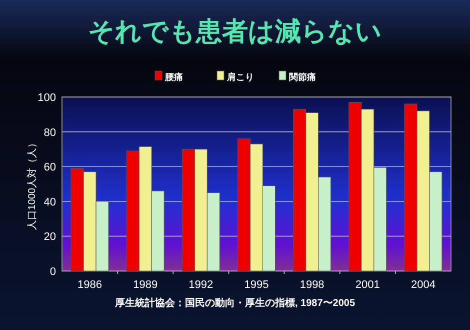 This screenshot has width=470, height=330. Describe the element at coordinates (423, 285) in the screenshot. I see `x-tick-label: 2004` at that location.